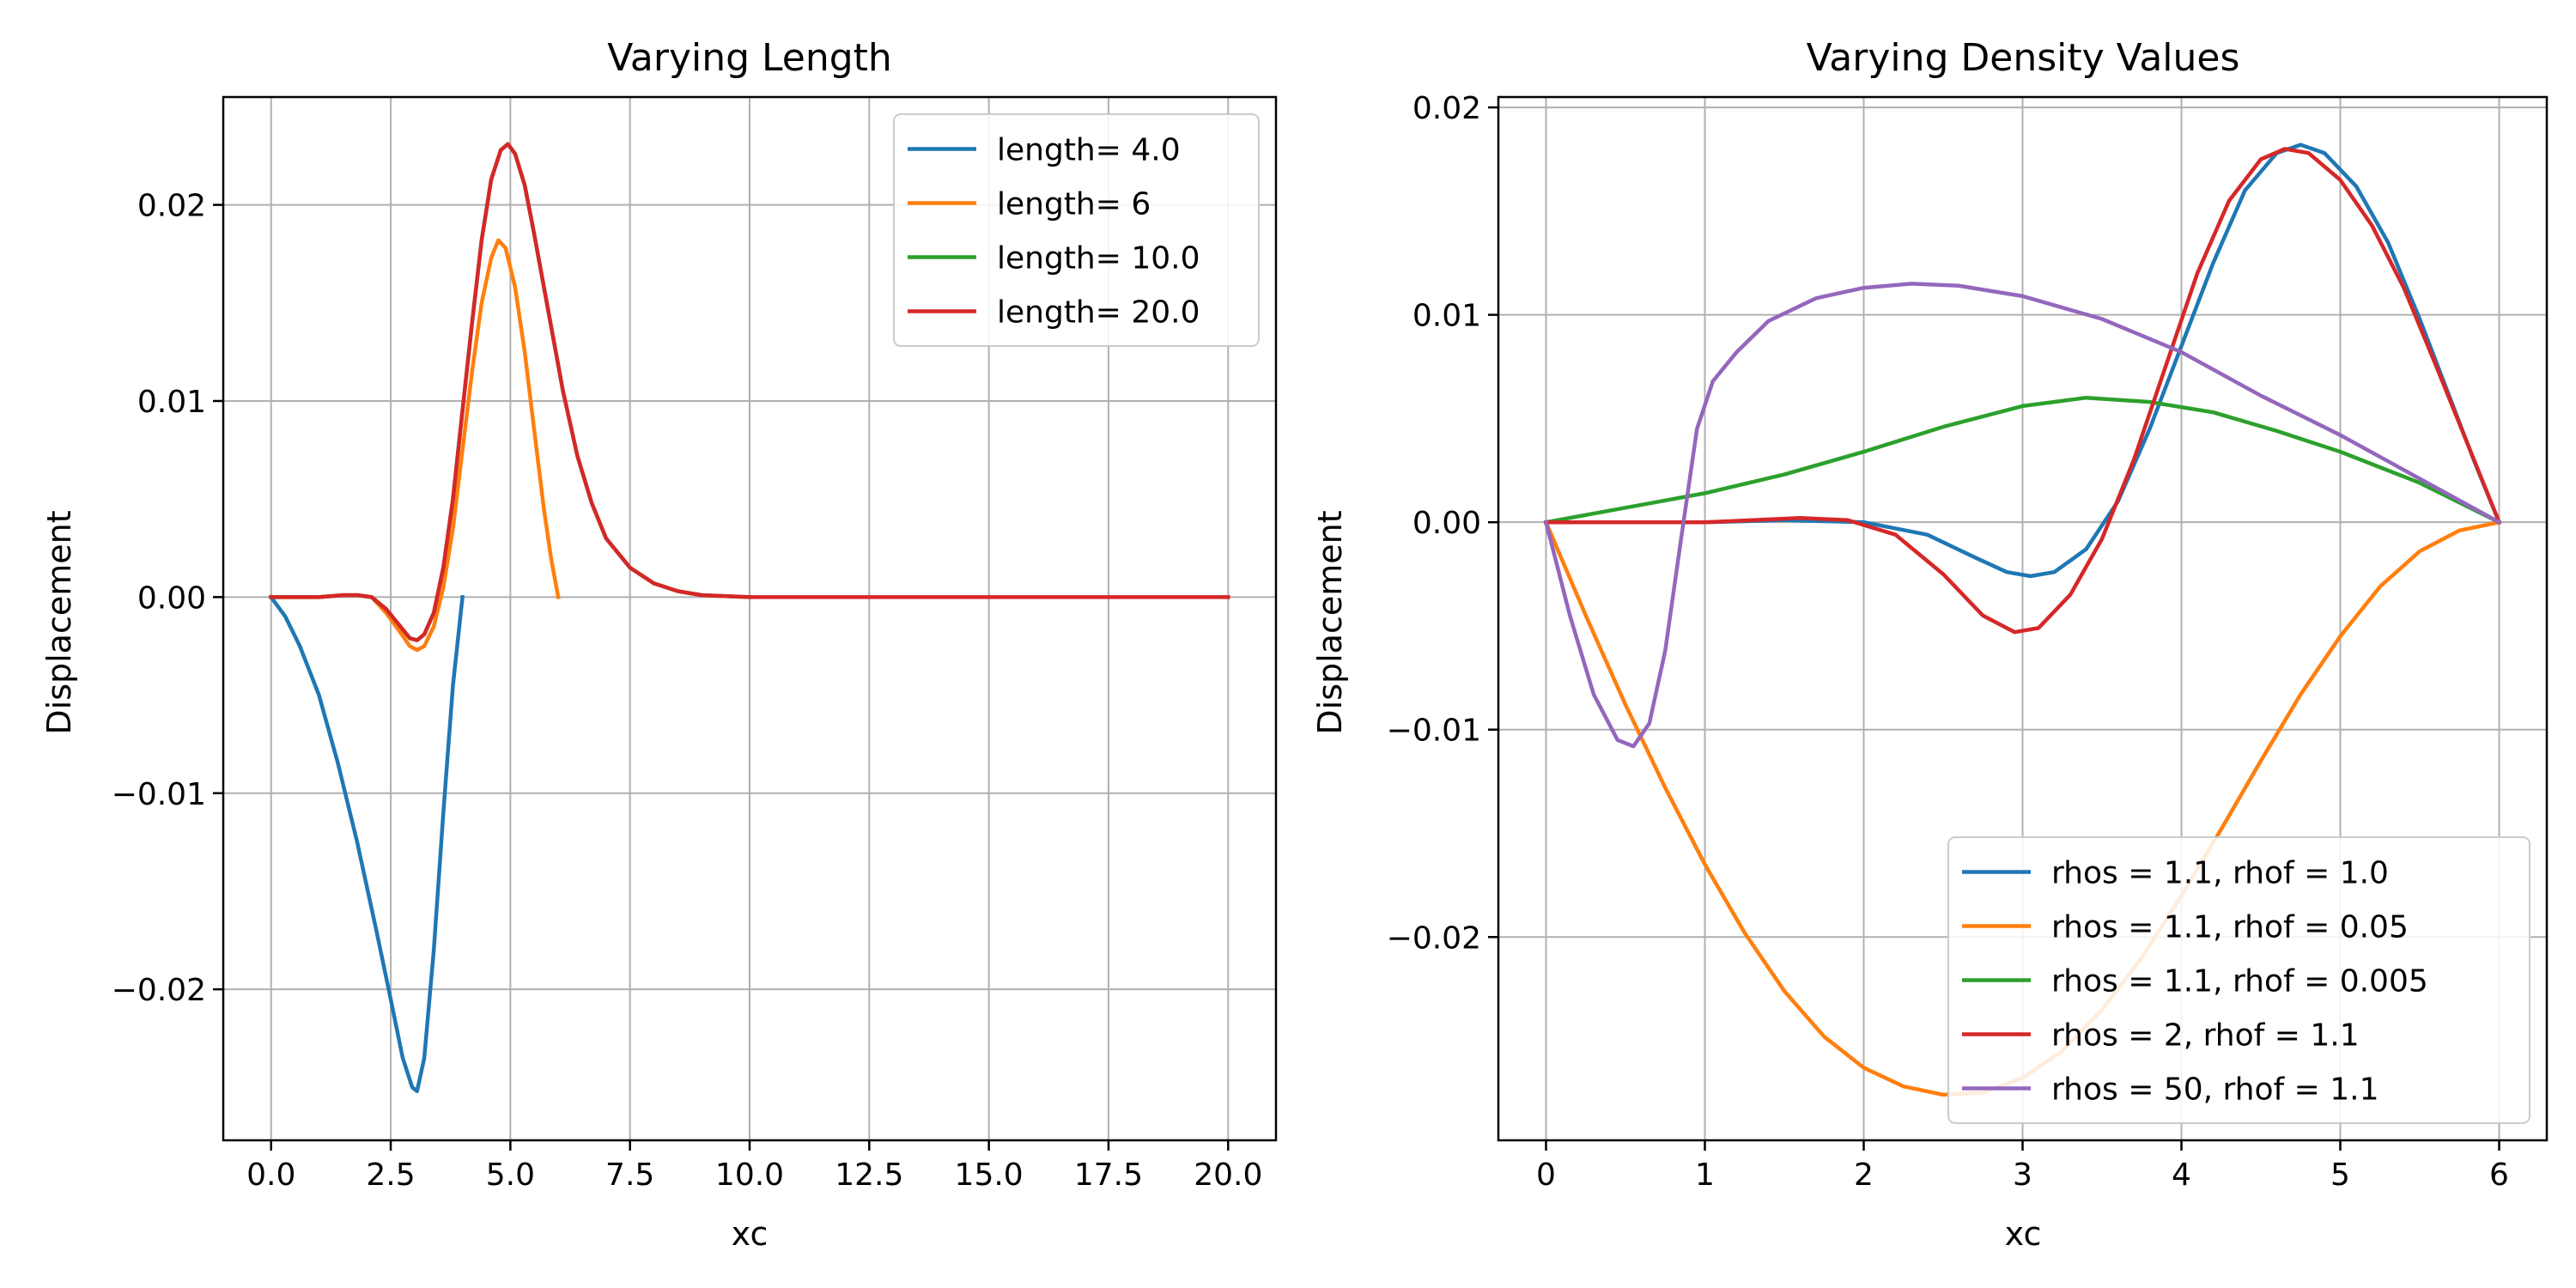  Describe the element at coordinates (1074, 204) in the screenshot. I see `legend-label: length= 6` at that location.